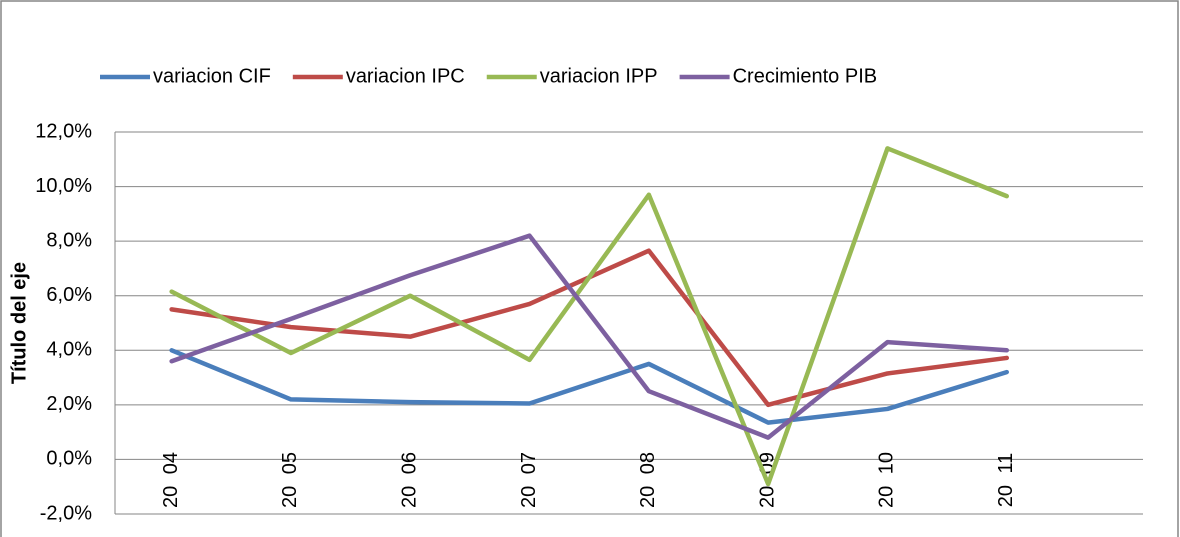 Image resolution: width=1180 pixels, height=537 pixels. Describe the element at coordinates (19, 323) in the screenshot. I see `y-axis-title: Título del eje` at that location.